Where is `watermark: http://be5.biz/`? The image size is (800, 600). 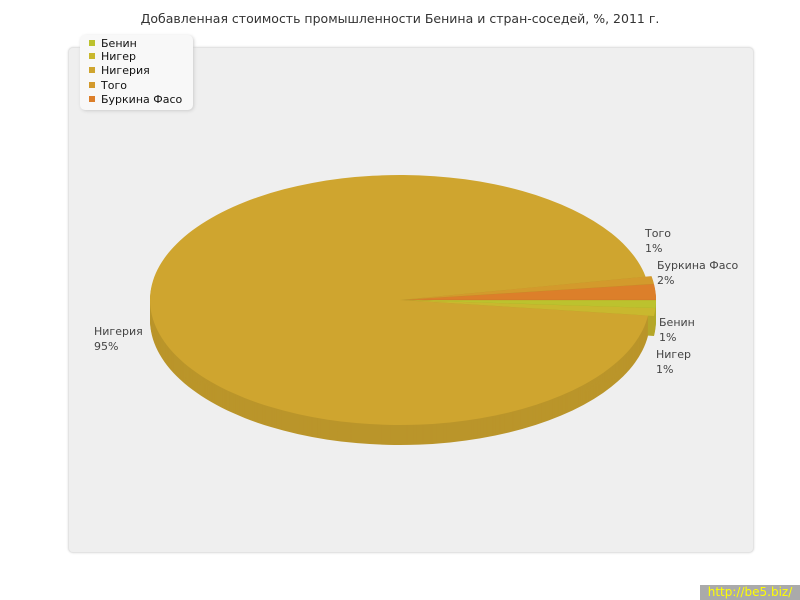
watermark: http://be5.biz/ is located at coordinates (750, 592).